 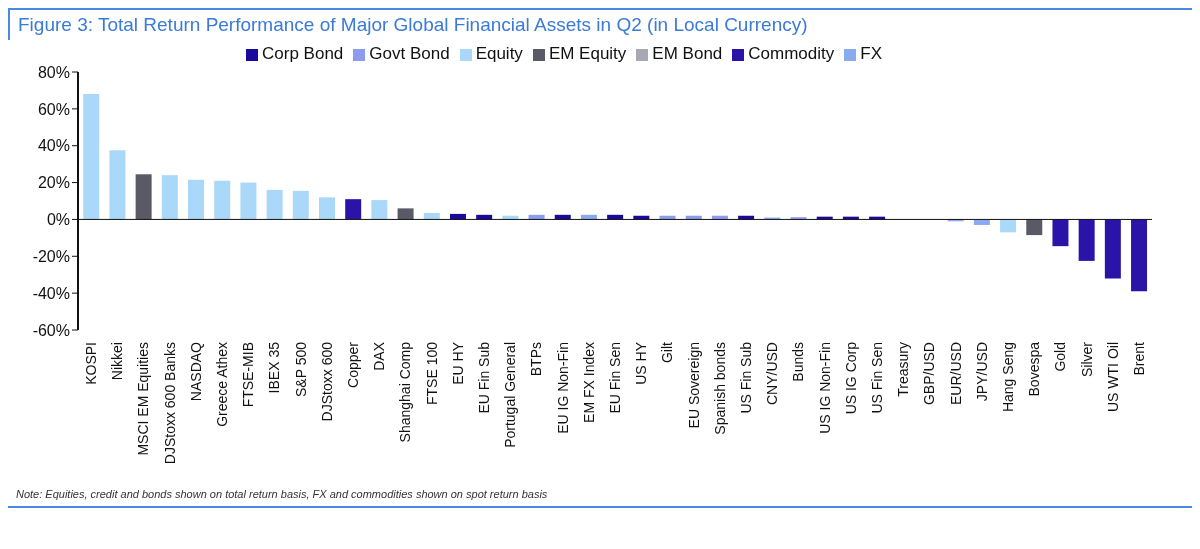 I want to click on x-tick-label: DAX, so click(x=379, y=356).